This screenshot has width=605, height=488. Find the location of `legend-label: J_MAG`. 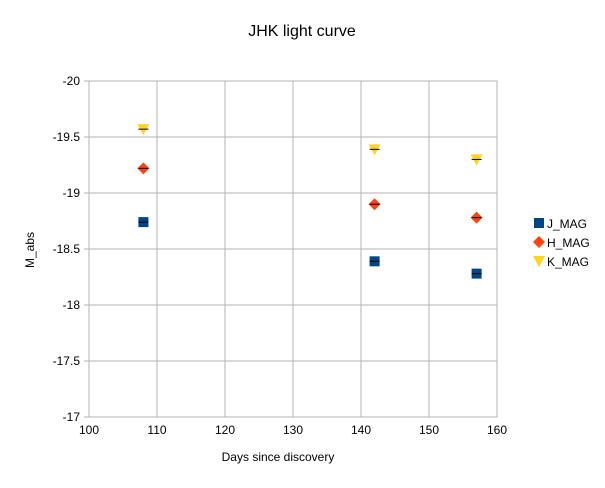

legend-label: J_MAG is located at coordinates (567, 224).